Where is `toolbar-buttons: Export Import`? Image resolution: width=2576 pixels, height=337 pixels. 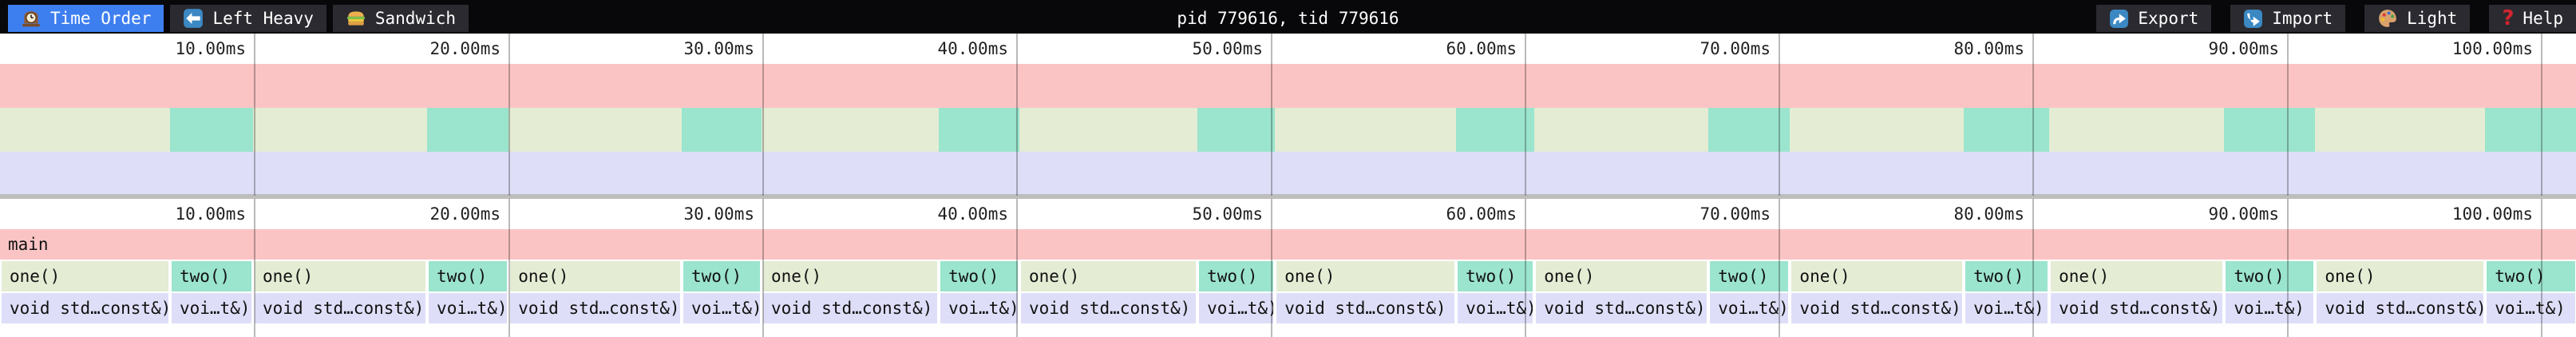
toolbar-buttons: Export Import is located at coordinates (2327, 16).